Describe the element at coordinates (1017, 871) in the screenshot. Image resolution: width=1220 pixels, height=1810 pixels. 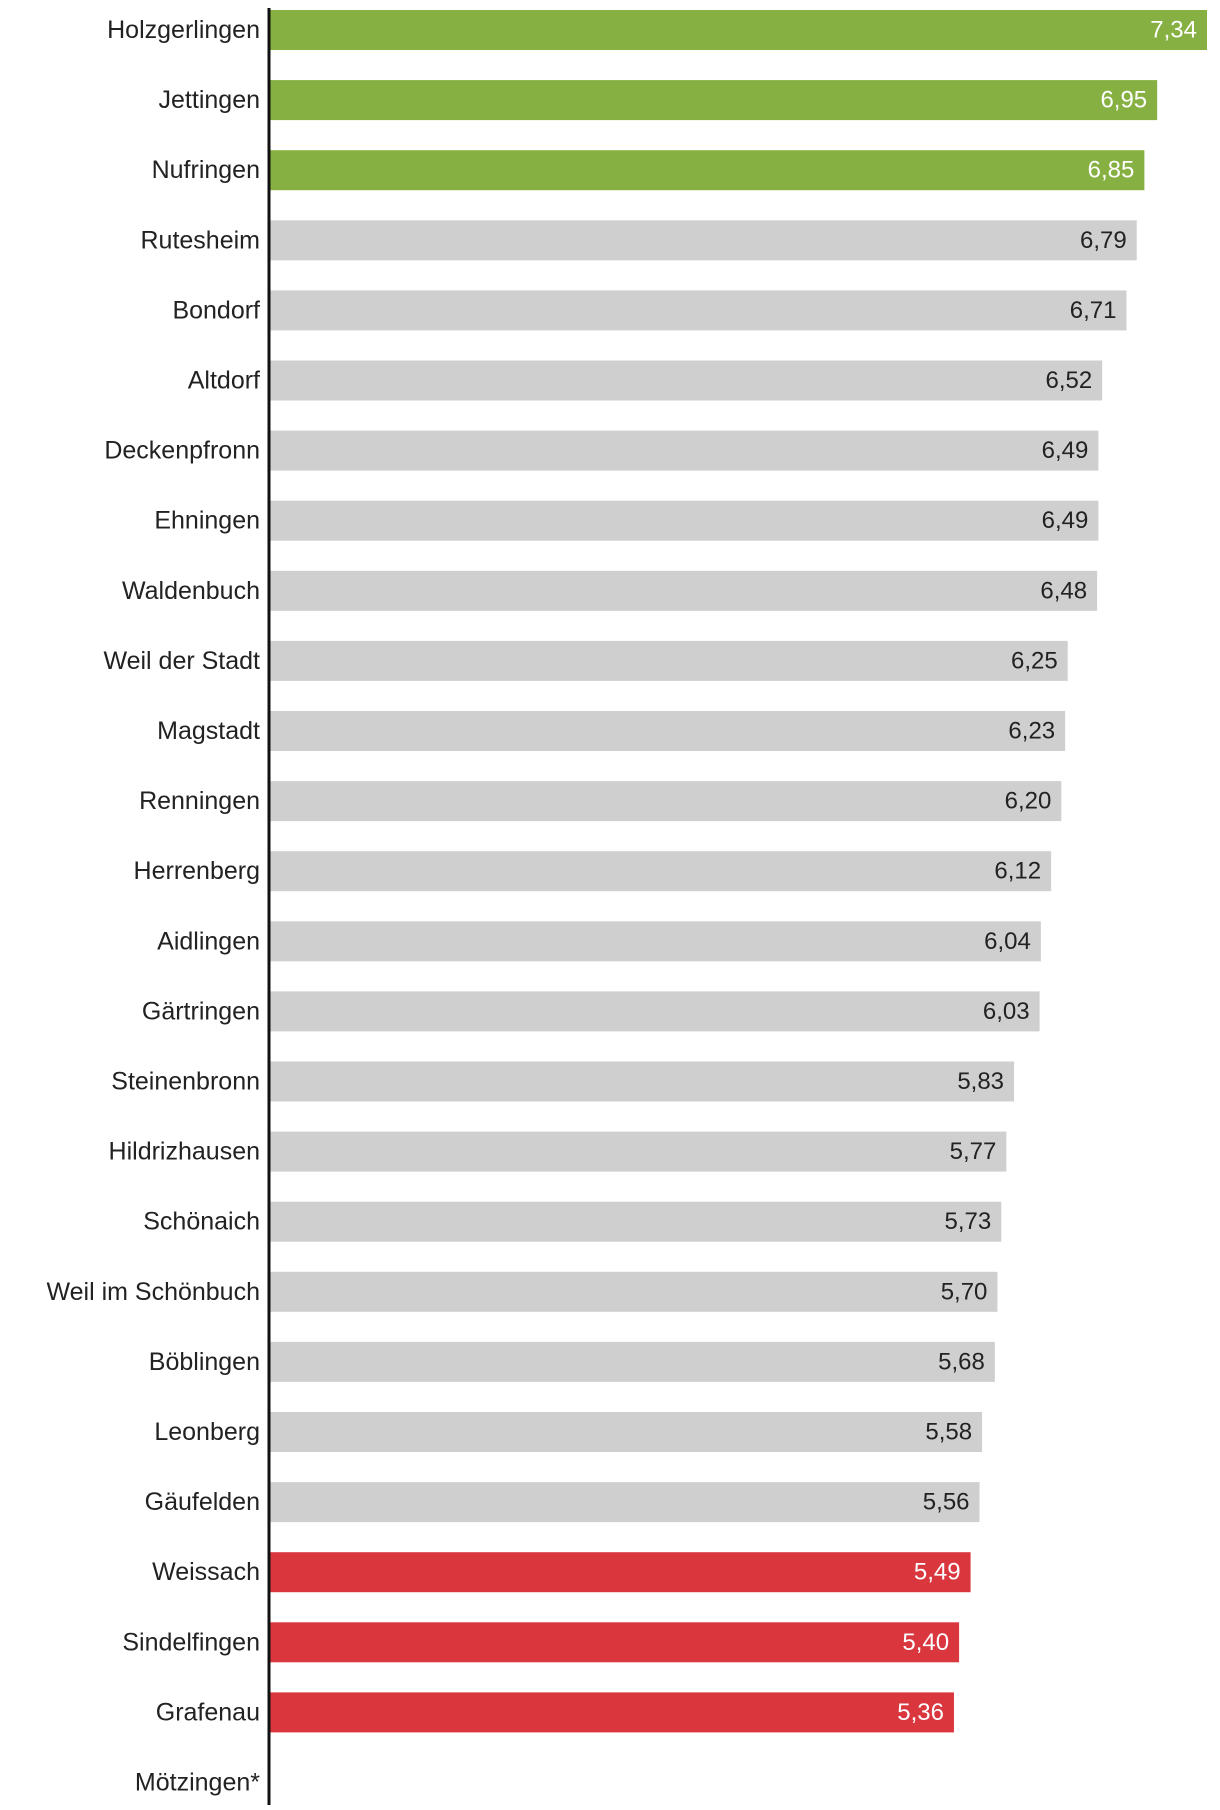
I see `value-label: 6,12` at that location.